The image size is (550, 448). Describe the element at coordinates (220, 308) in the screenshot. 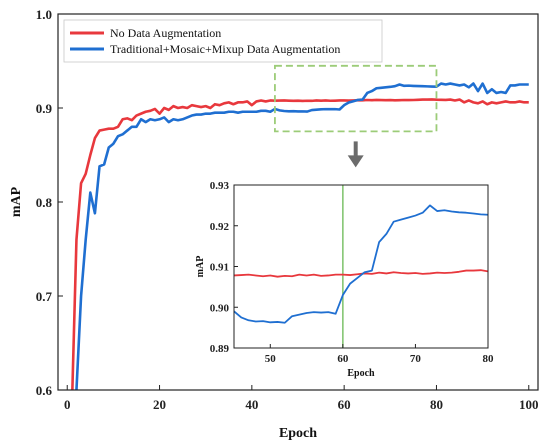

I see `inset-y-tick-label: 0.90` at that location.